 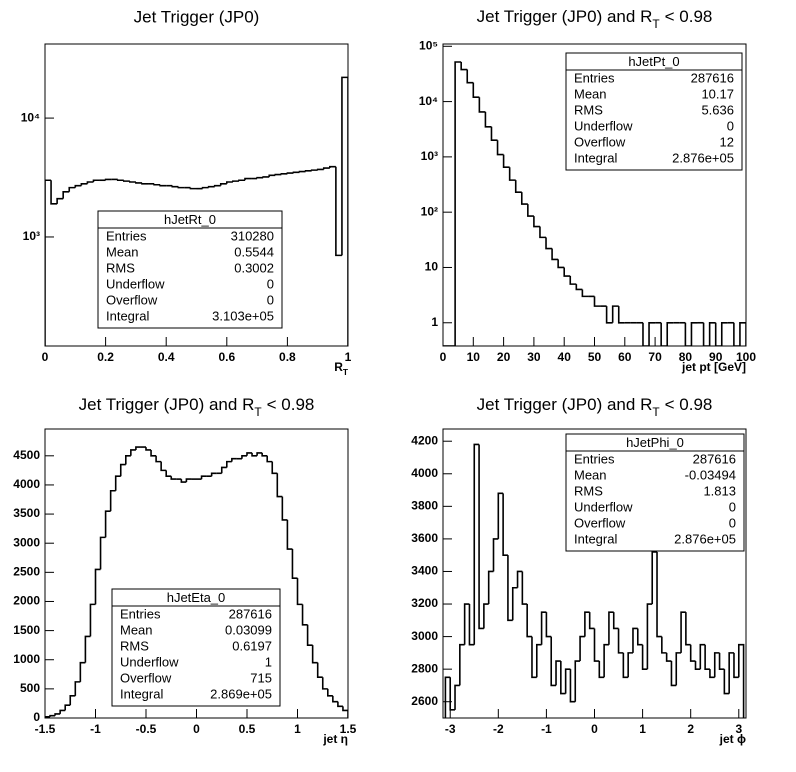 I want to click on x-tick-label: 20, so click(x=504, y=357).